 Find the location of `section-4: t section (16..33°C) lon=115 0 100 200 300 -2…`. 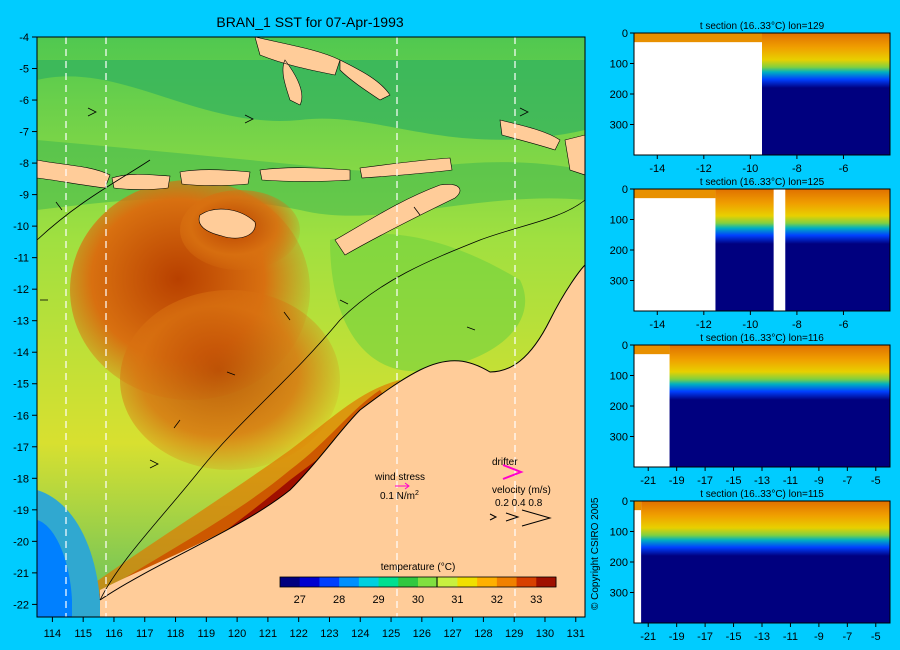

section-4: t section (16..33°C) lon=115 0 100 200 300 -2… is located at coordinates (750, 566).